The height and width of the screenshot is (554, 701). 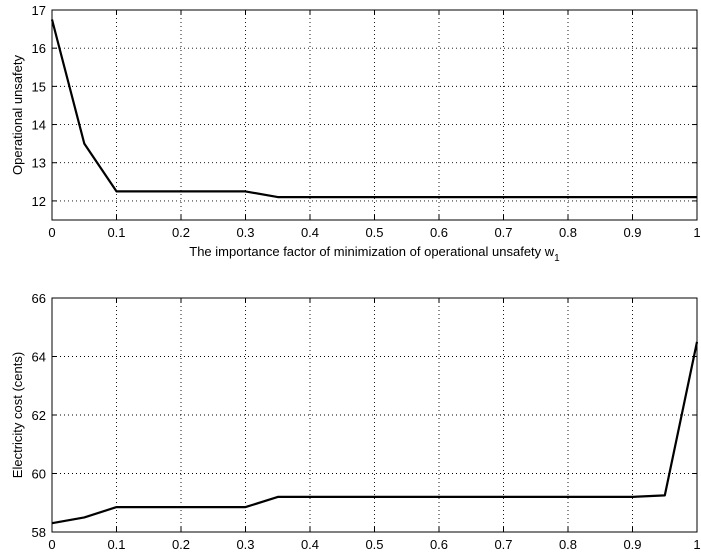 I want to click on y-axis-label: Electricity cost (cents), so click(x=17, y=415).